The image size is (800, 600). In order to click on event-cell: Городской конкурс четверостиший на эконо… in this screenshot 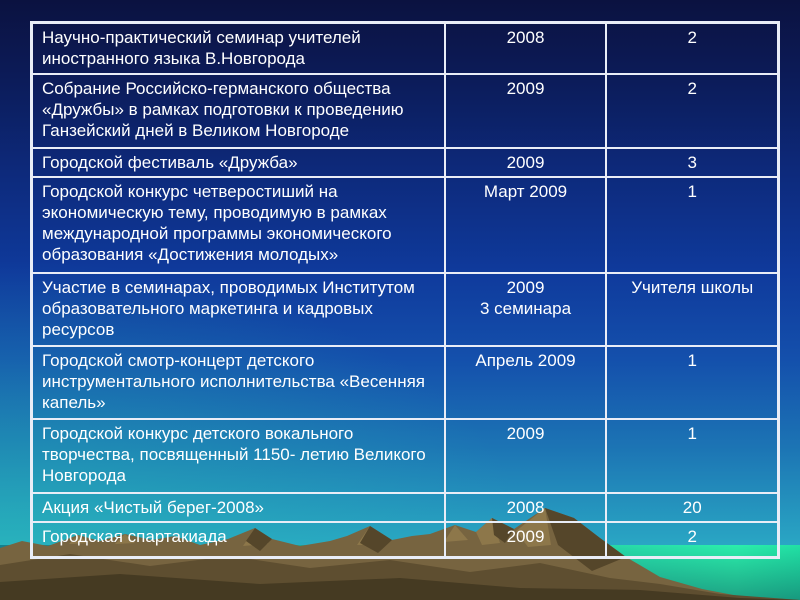, I will do `click(238, 224)`.